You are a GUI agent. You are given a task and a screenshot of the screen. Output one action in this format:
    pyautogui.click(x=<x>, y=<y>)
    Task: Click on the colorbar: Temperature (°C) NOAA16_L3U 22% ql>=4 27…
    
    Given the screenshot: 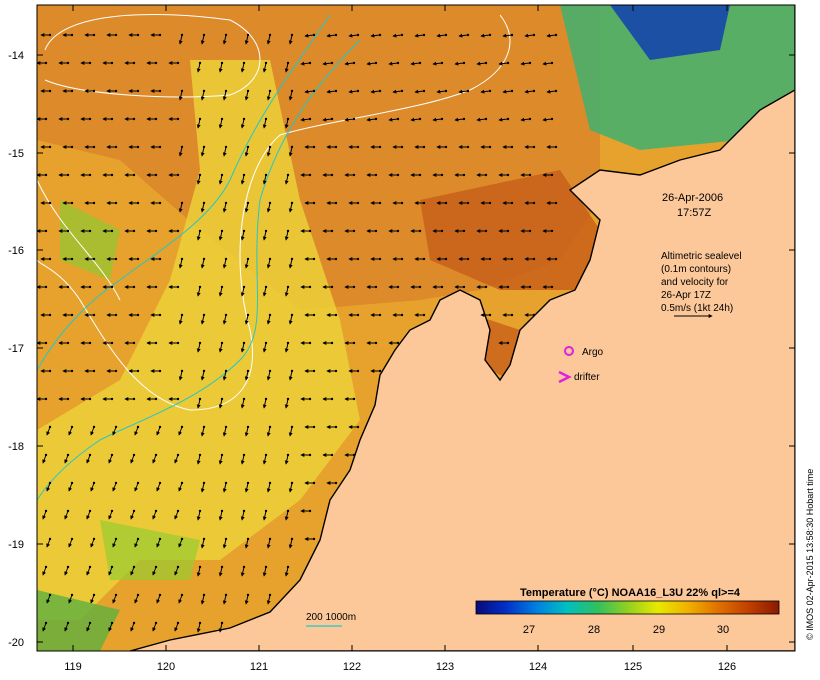 What is the action you would take?
    pyautogui.click(x=627, y=611)
    